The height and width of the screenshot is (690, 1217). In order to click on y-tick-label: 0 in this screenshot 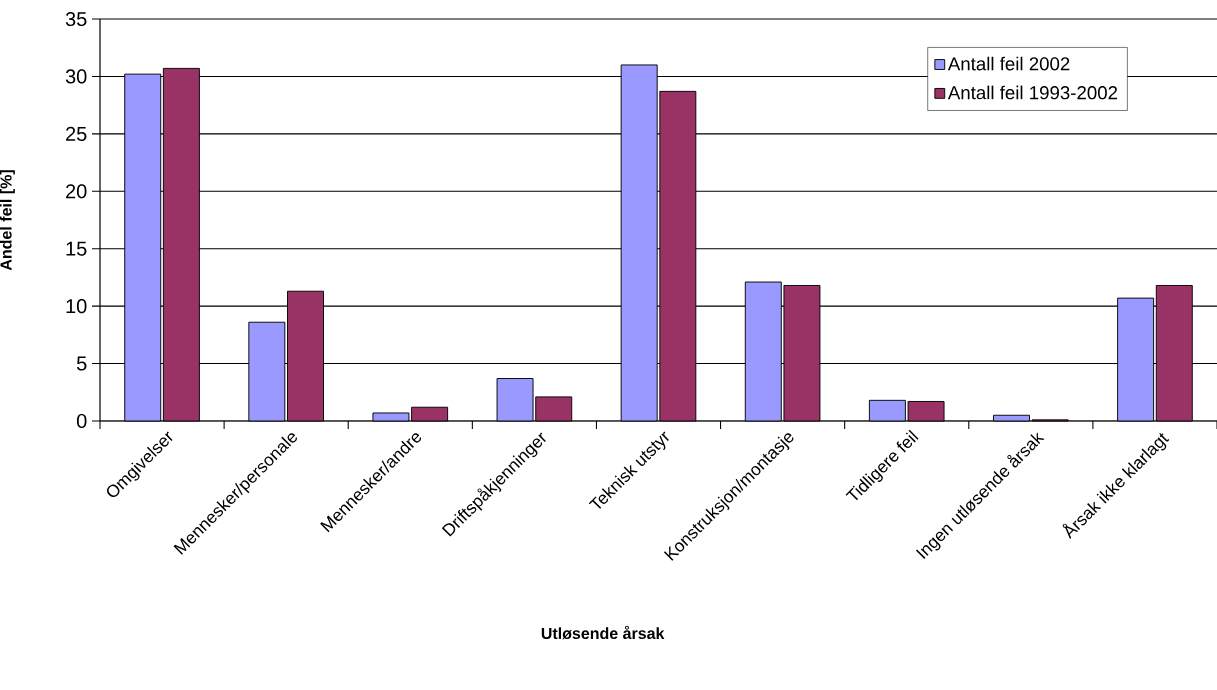, I will do `click(81, 421)`.